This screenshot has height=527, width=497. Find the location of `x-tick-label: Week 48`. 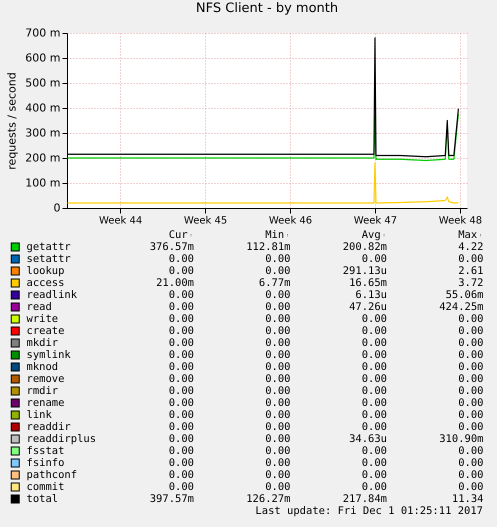

x-tick-label: Week 48 is located at coordinates (460, 221).